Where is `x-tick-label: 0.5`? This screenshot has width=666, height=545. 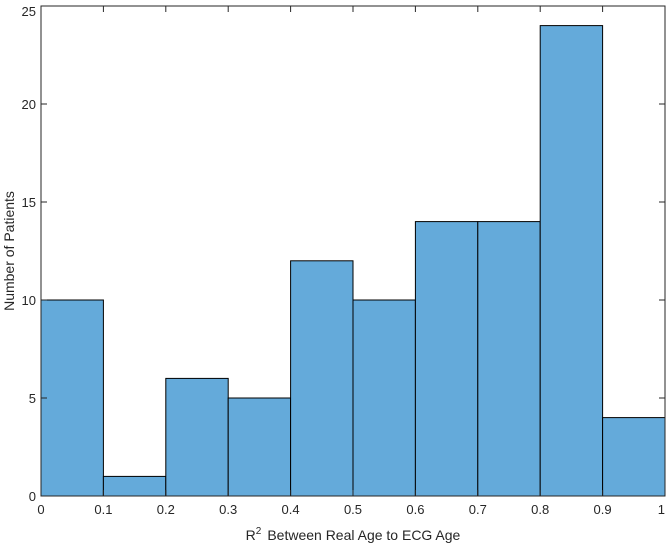
x-tick-label: 0.5 is located at coordinates (353, 509).